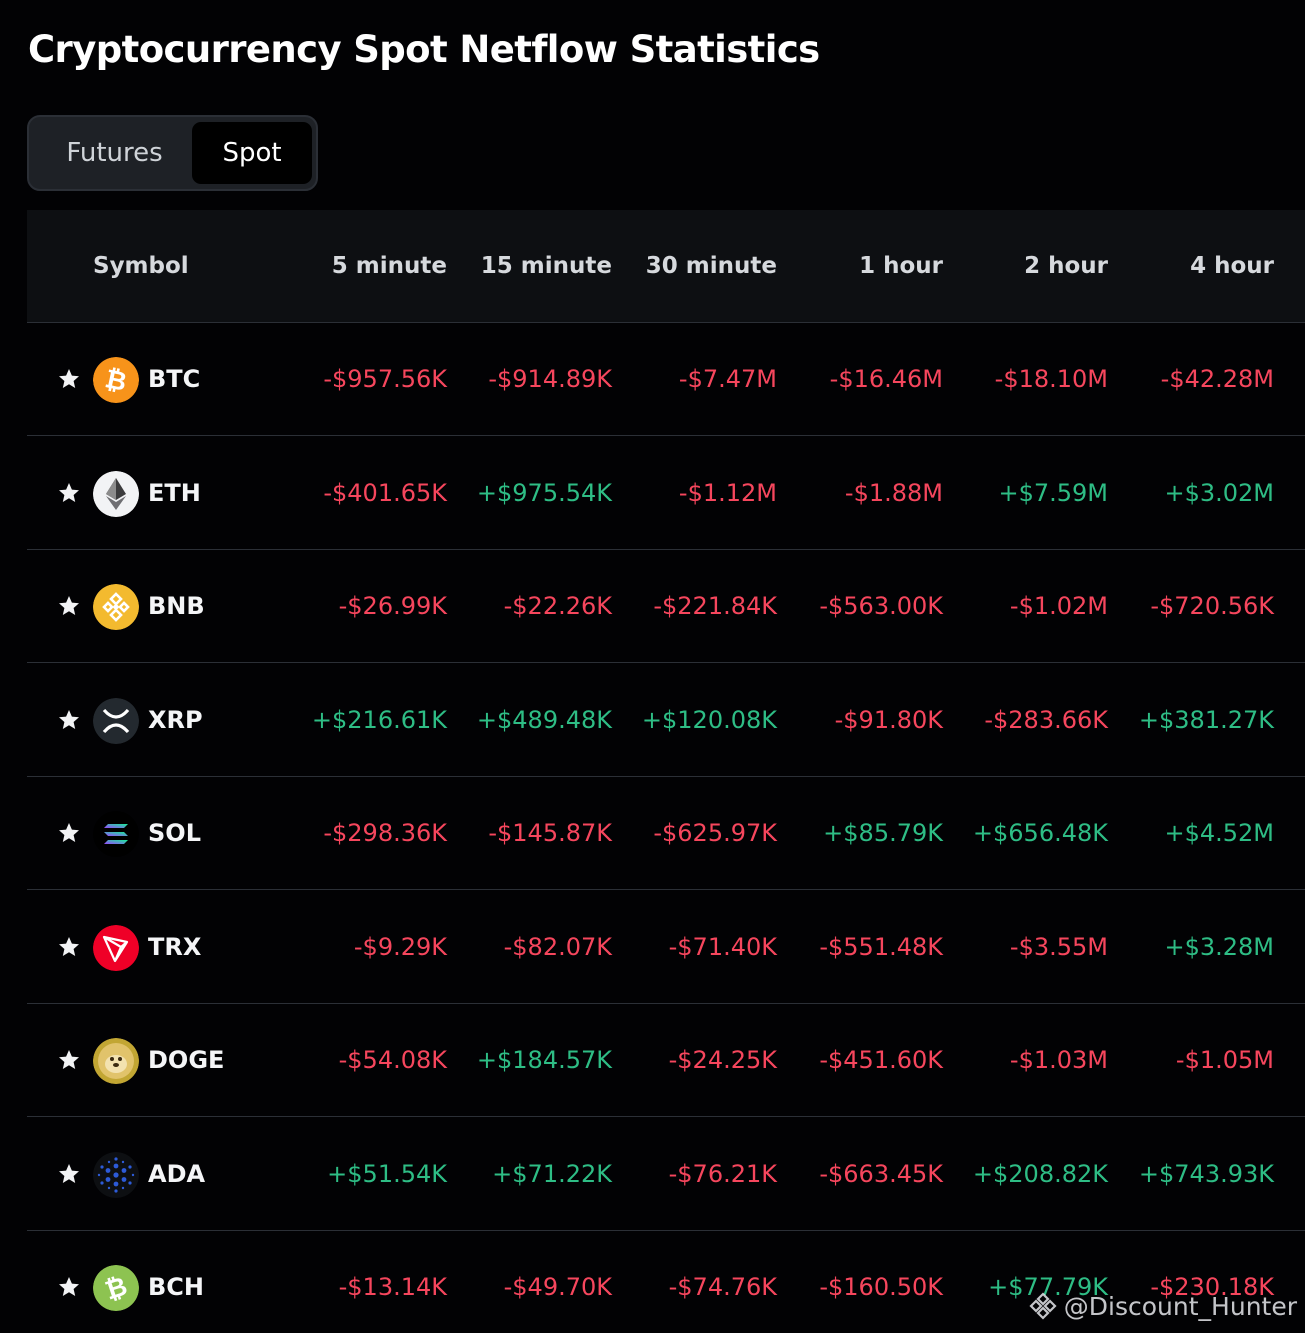  Describe the element at coordinates (1058, 1060) in the screenshot. I see `netflow-cell: -$1.03M` at that location.